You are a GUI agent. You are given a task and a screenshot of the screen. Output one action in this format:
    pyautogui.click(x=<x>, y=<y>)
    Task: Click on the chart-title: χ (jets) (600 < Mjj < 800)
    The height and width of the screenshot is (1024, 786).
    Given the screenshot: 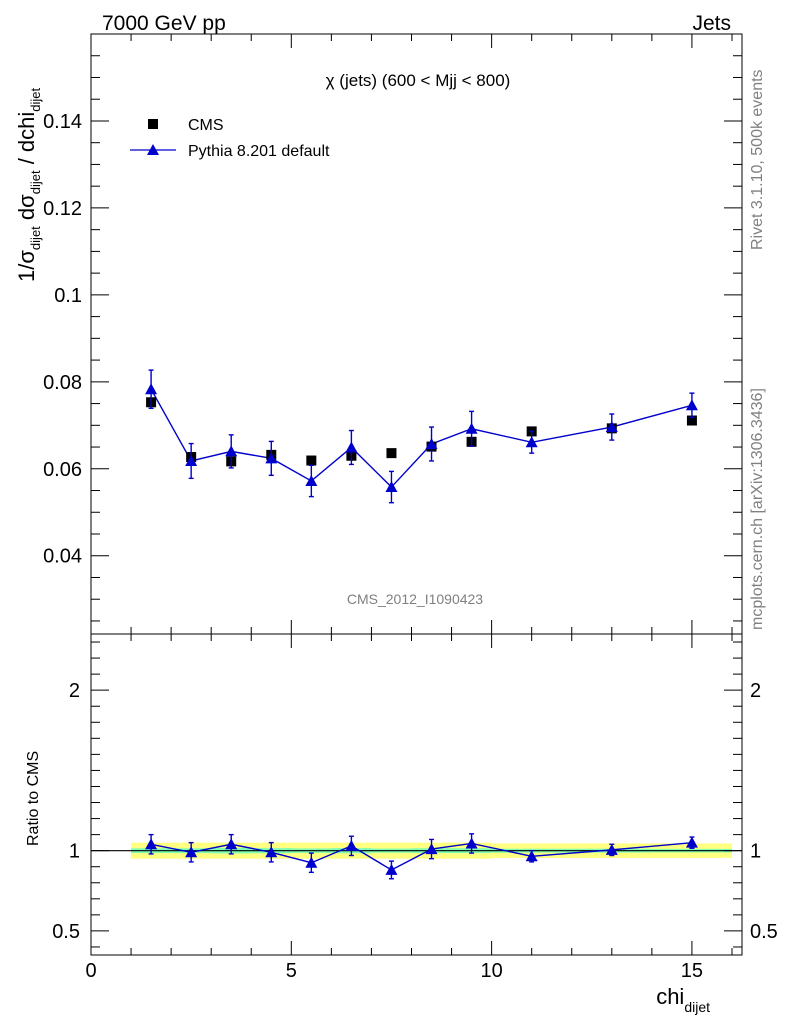 What is the action you would take?
    pyautogui.click(x=418, y=80)
    